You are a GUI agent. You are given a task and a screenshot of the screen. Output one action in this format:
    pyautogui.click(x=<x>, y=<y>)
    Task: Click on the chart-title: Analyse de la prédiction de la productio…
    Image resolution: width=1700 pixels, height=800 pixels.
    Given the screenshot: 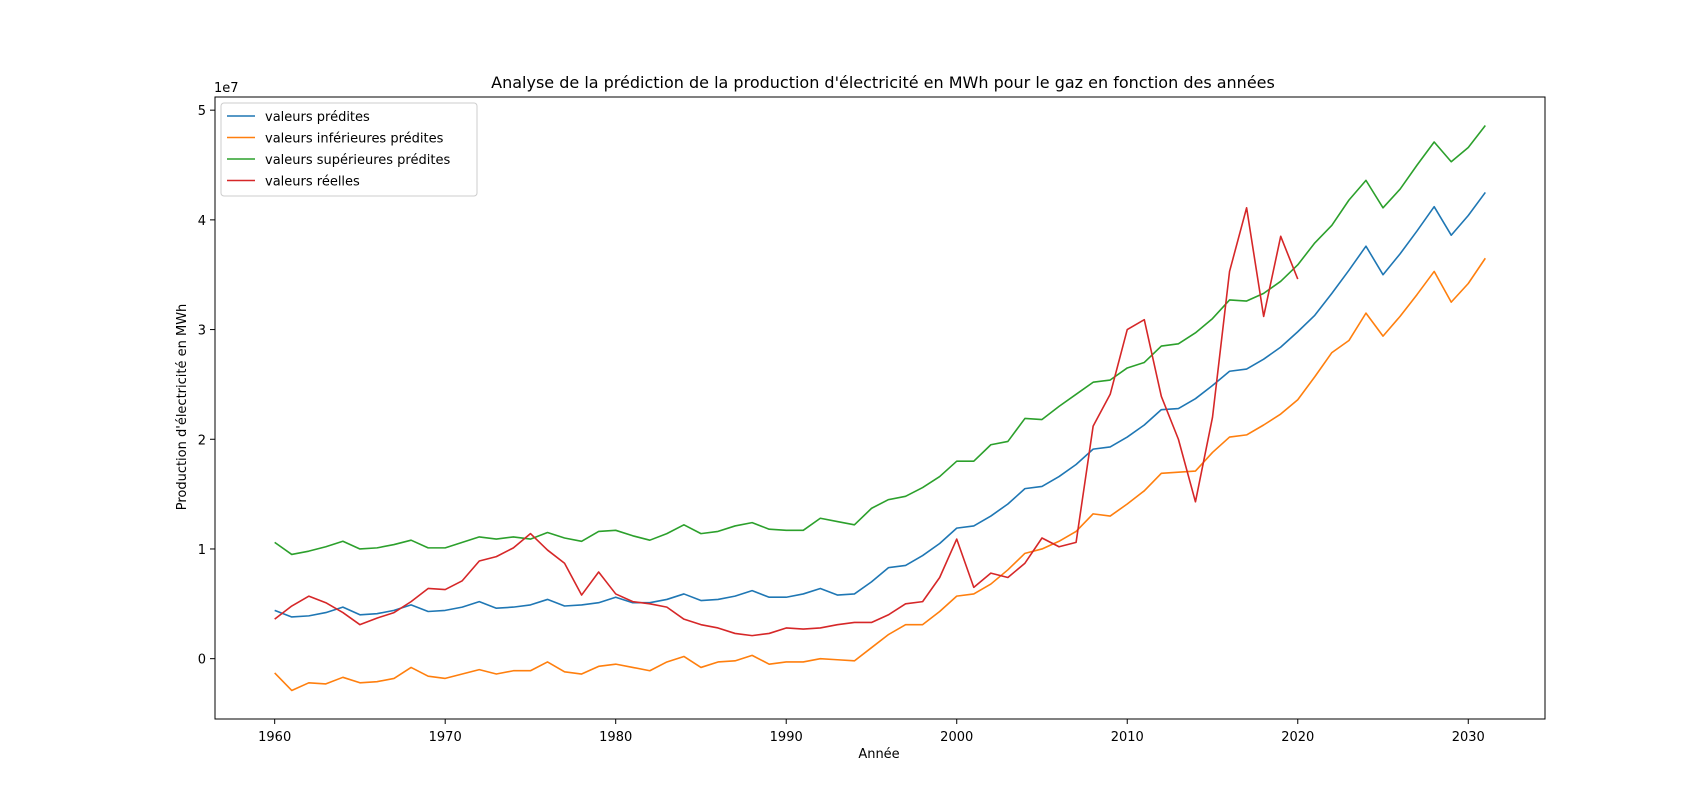 What is the action you would take?
    pyautogui.click(x=883, y=82)
    